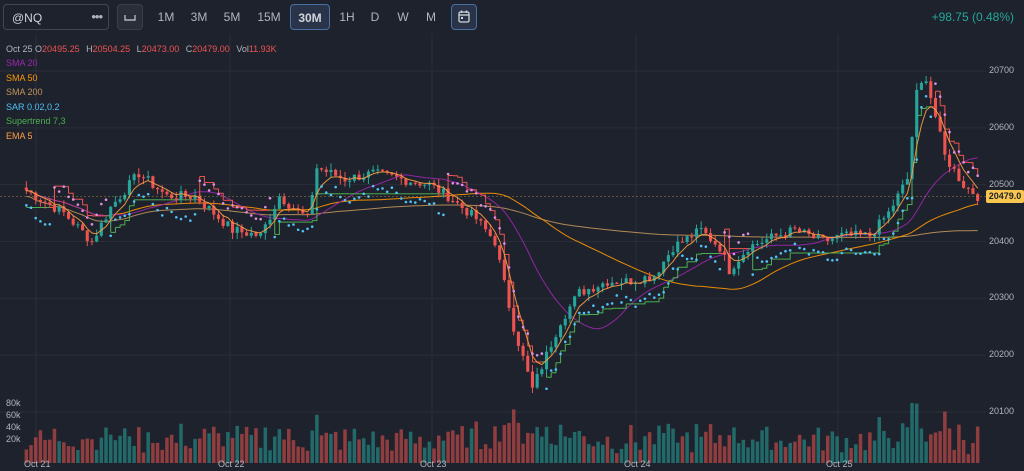  What do you see at coordinates (33, 106) in the screenshot?
I see `indicator-sar: SAR 0.02,0.2` at bounding box center [33, 106].